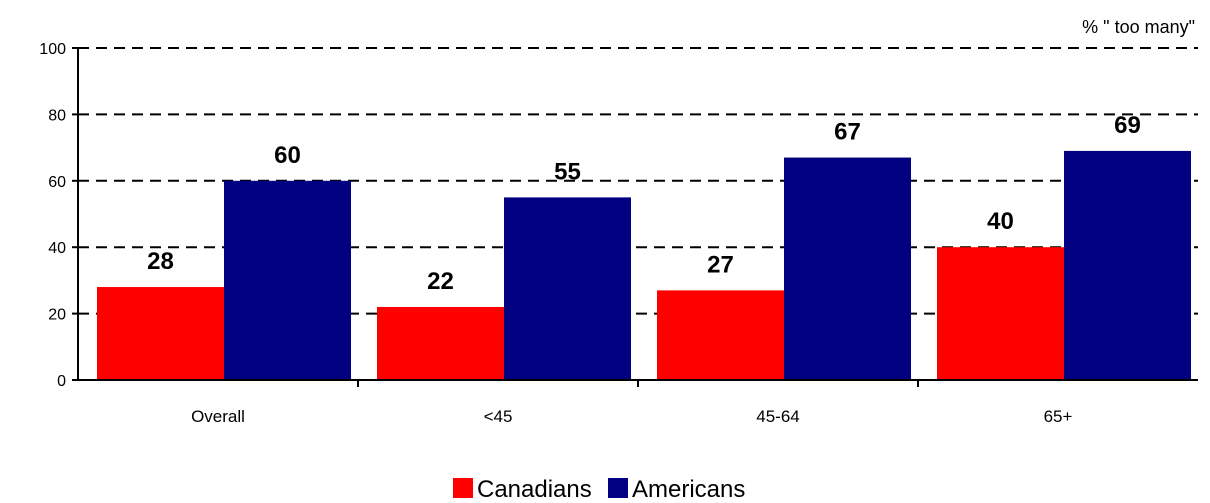 This screenshot has width=1210, height=503. I want to click on y-tick-label: 60, so click(57, 182).